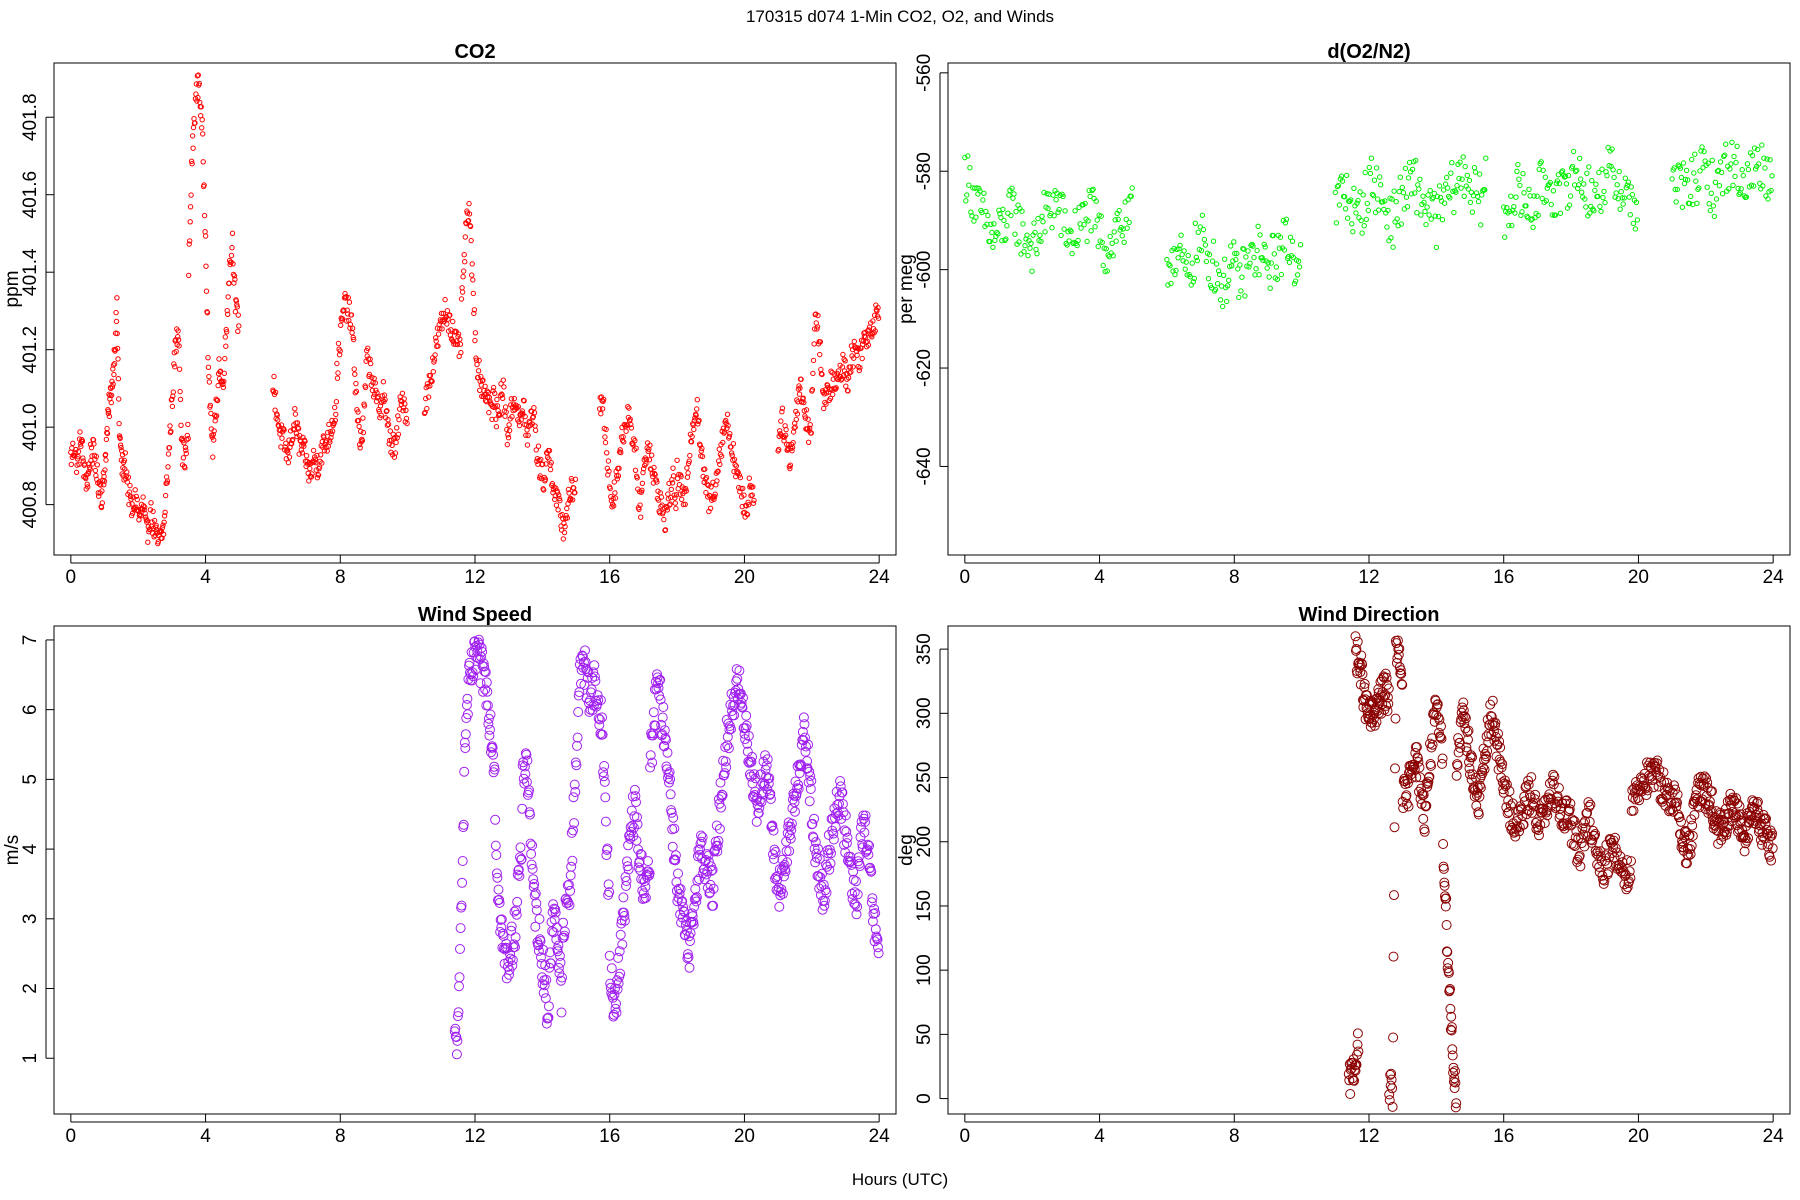 The width and height of the screenshot is (1800, 1200). Describe the element at coordinates (474, 577) in the screenshot. I see `co2-x-tick-label: 12` at that location.